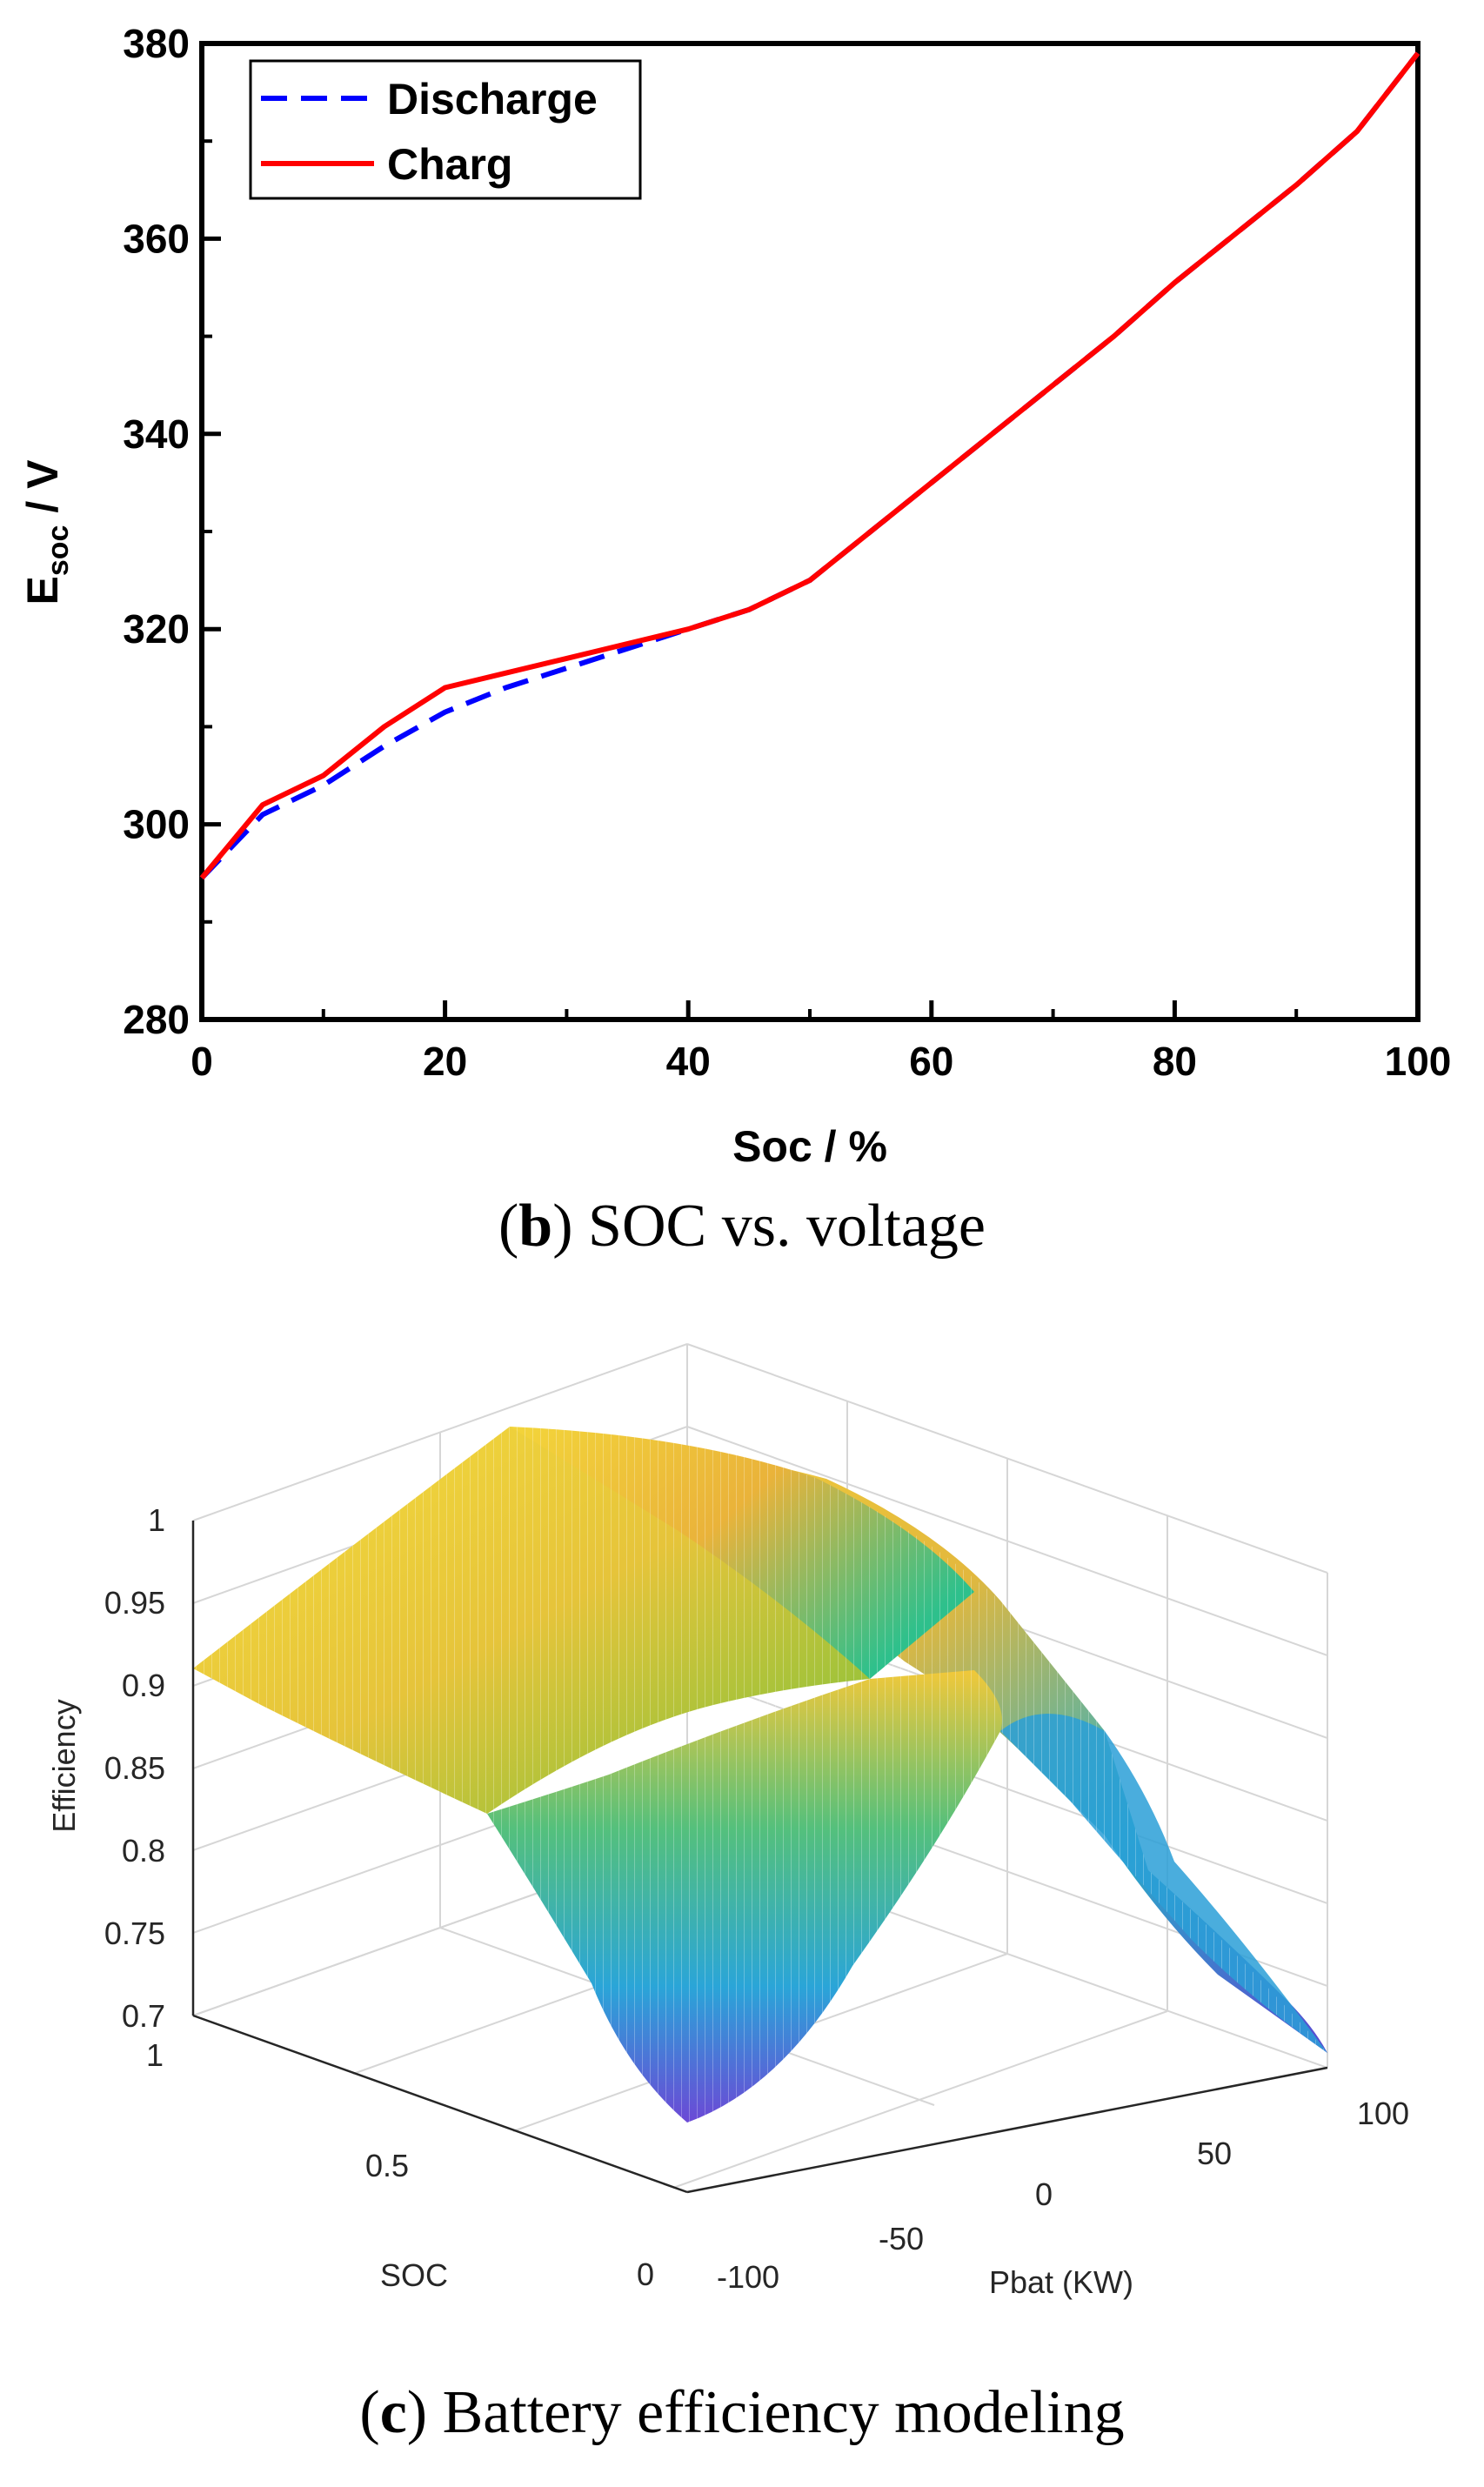  Describe the element at coordinates (157, 824) in the screenshot. I see `y-tick-label: 300` at that location.